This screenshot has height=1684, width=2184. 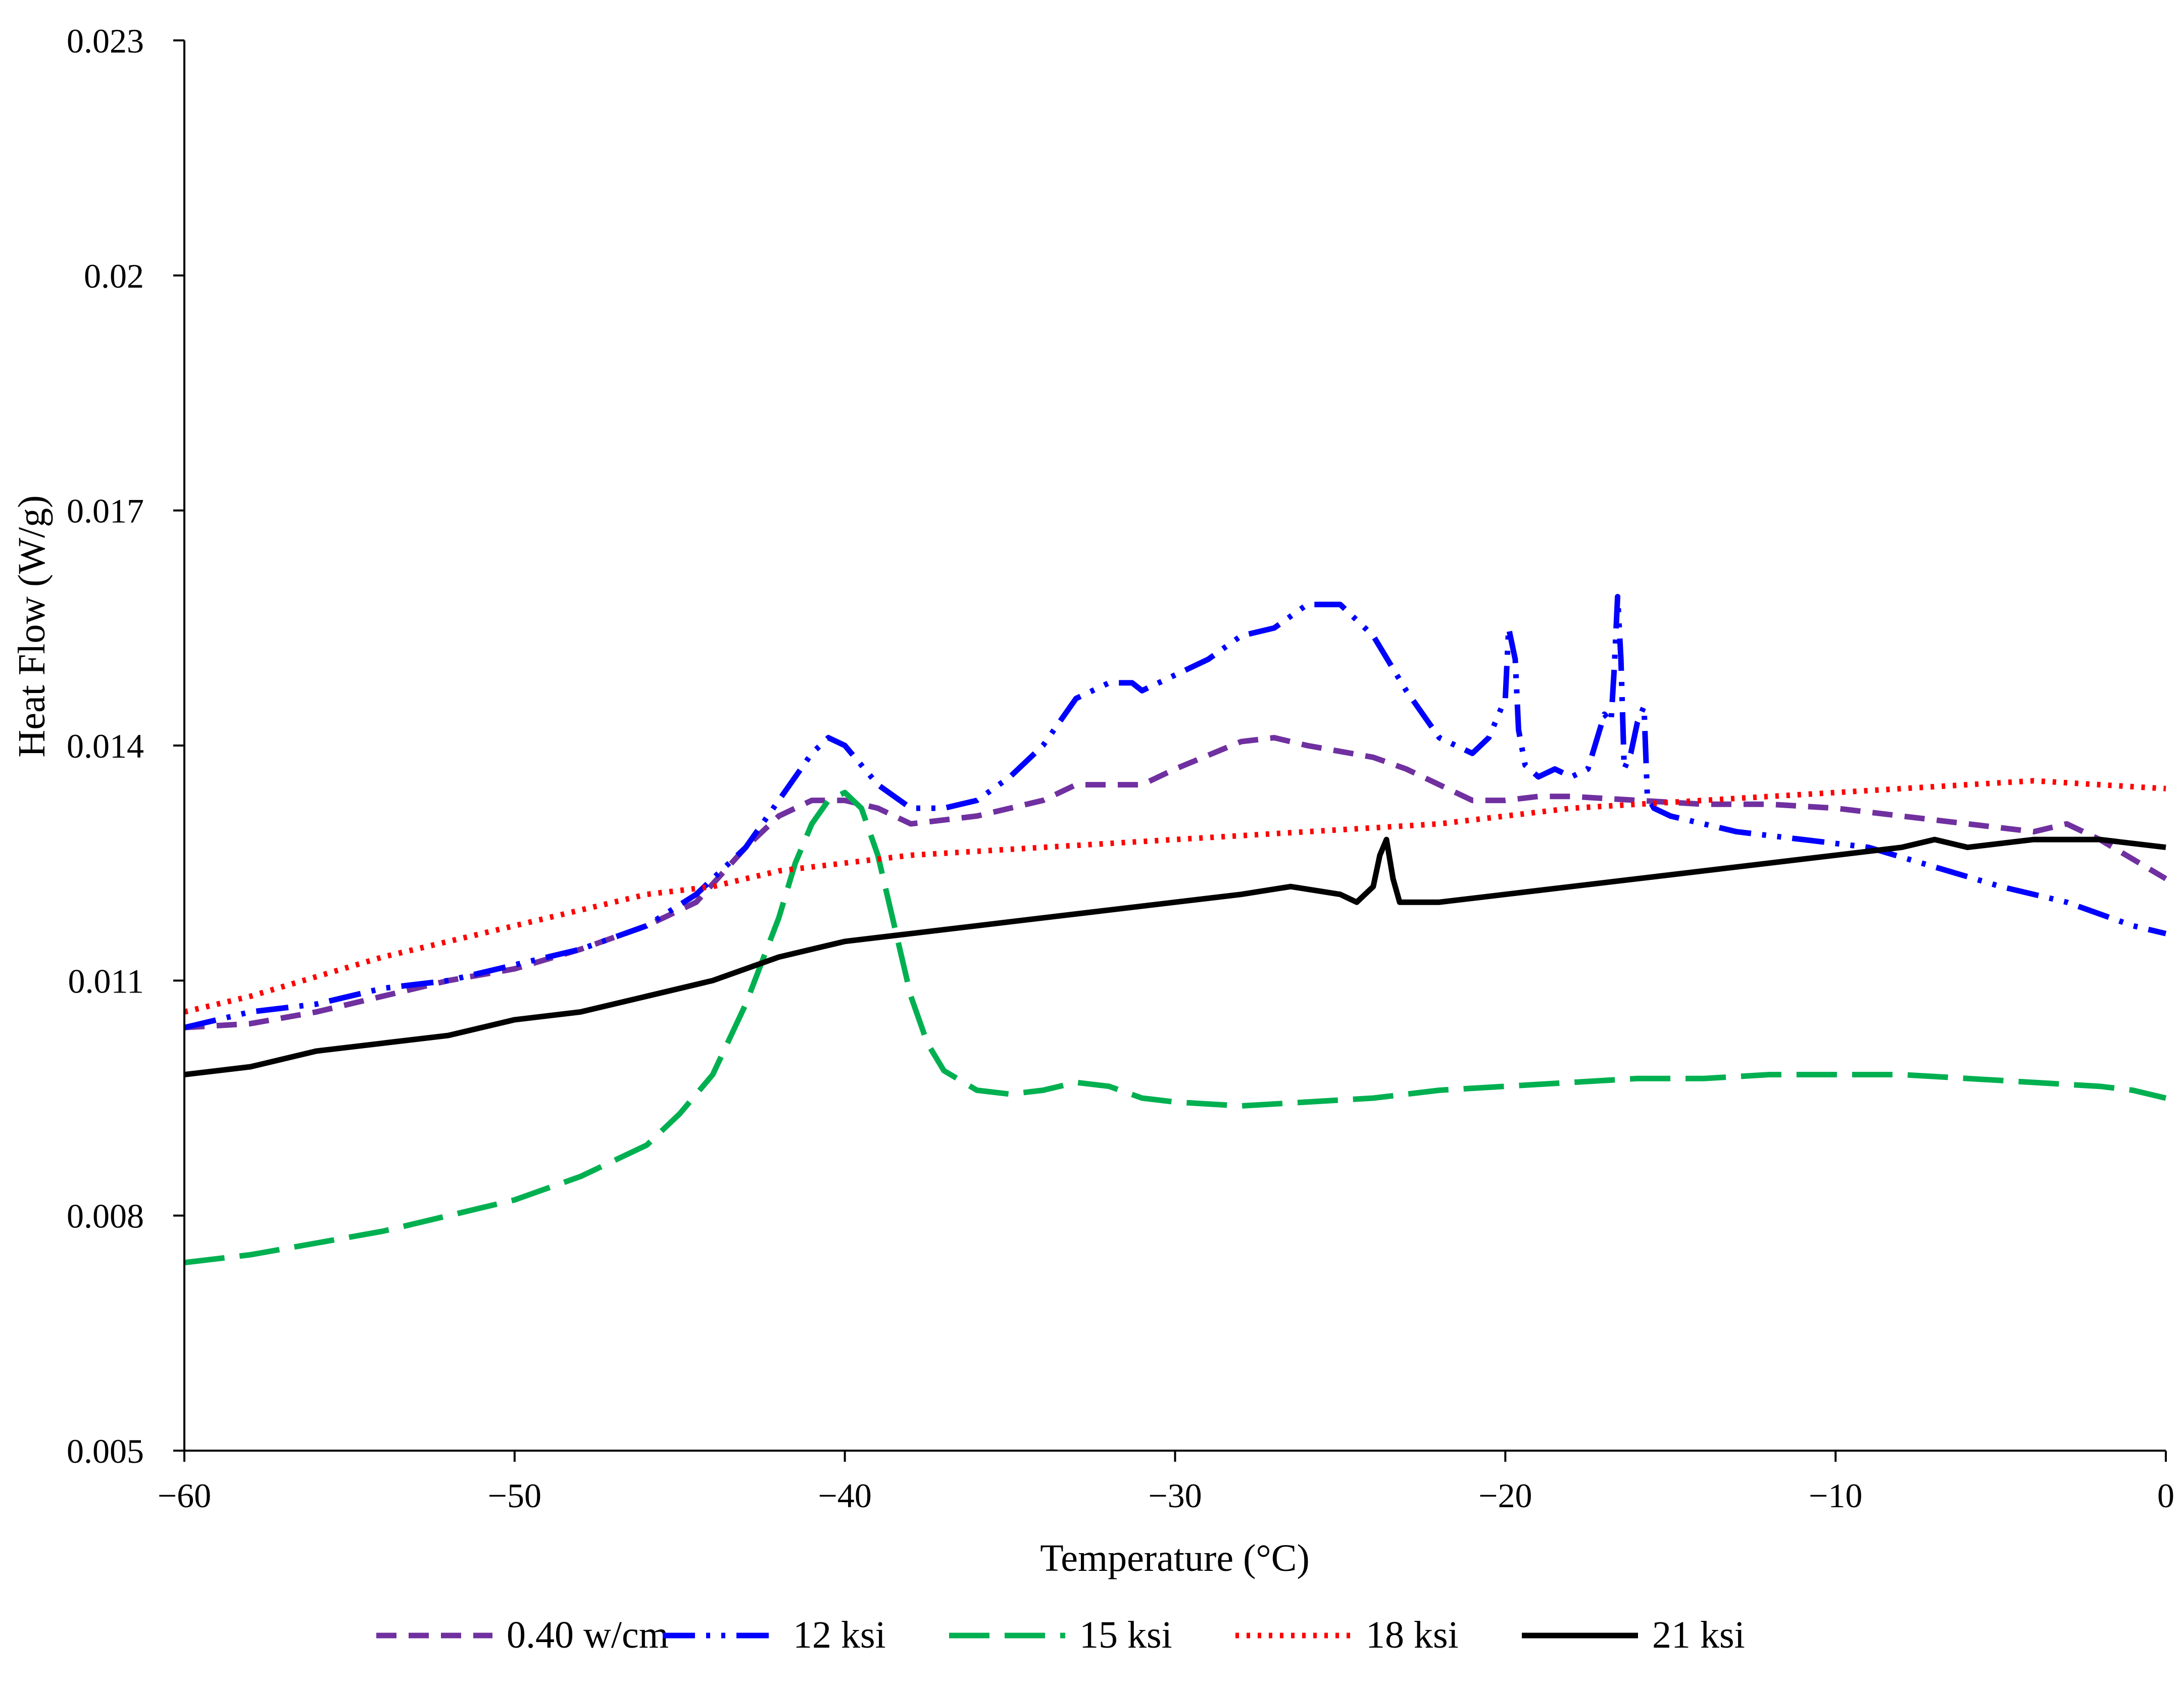 What do you see at coordinates (1175, 1558) in the screenshot?
I see `x-axis-title: Temperature (°C)` at bounding box center [1175, 1558].